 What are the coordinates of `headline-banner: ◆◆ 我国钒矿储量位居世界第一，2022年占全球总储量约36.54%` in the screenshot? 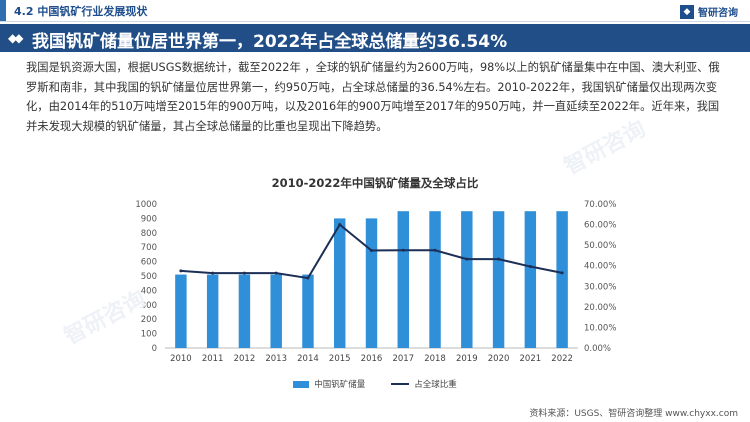 It's located at (375, 38).